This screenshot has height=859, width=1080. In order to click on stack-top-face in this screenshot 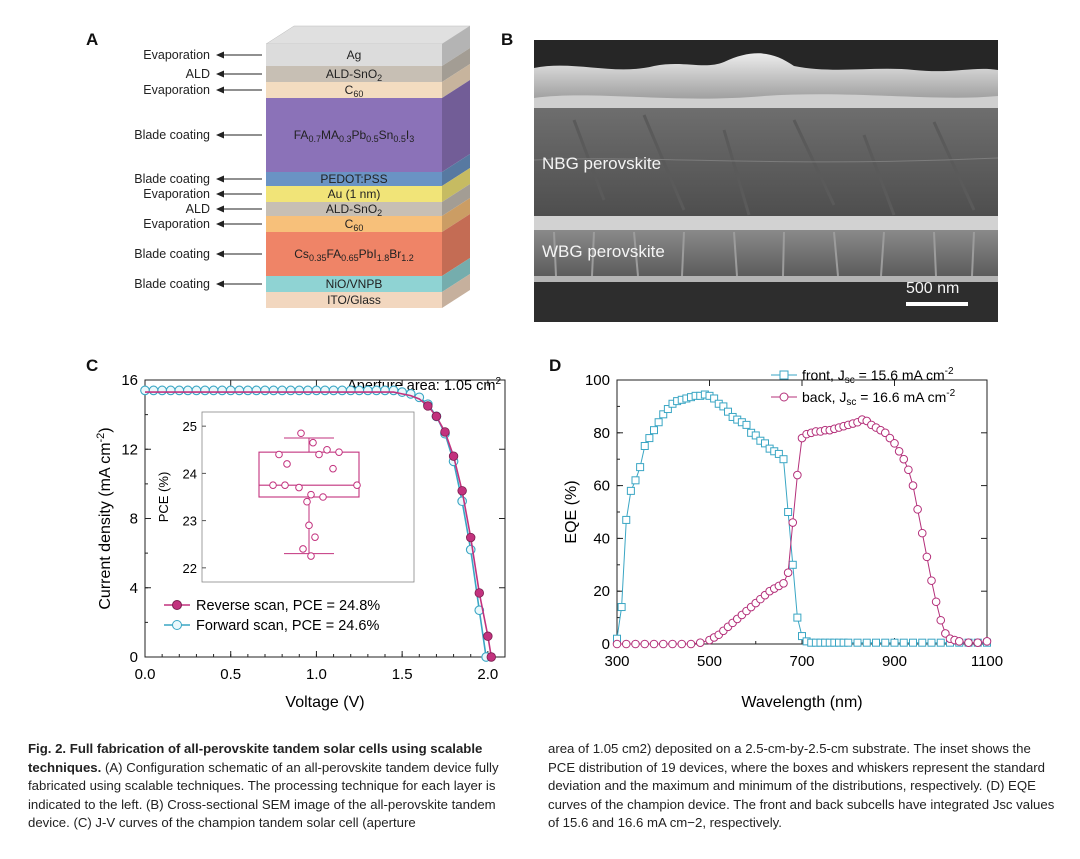, I will do `click(368, 35)`.